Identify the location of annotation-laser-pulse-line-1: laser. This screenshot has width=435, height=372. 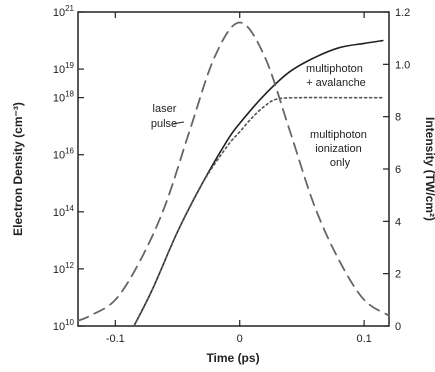
(165, 109).